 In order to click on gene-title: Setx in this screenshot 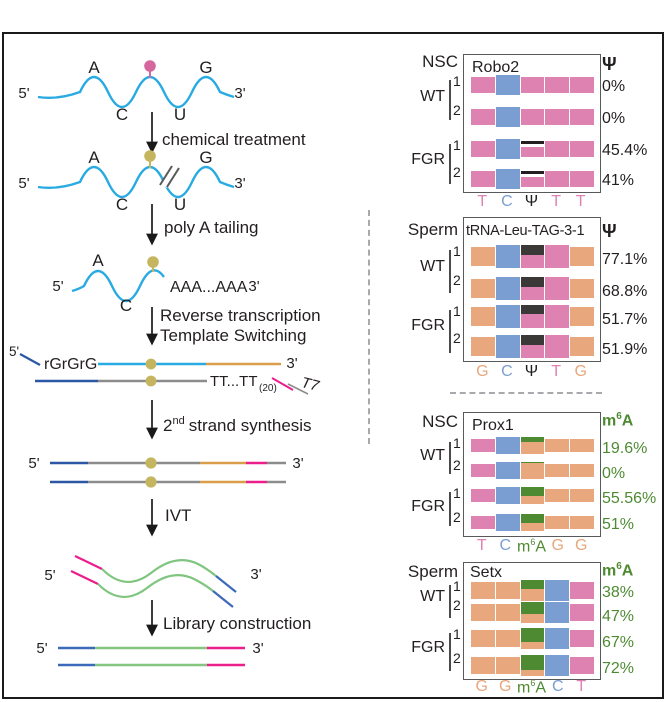, I will do `click(486, 572)`.